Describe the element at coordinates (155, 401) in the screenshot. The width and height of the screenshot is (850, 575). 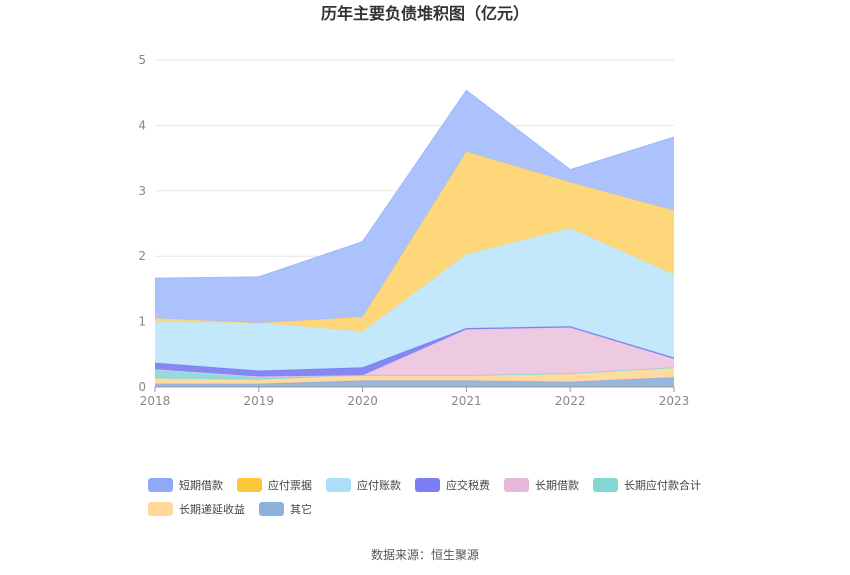
I see `x-tick-label: 2018` at that location.